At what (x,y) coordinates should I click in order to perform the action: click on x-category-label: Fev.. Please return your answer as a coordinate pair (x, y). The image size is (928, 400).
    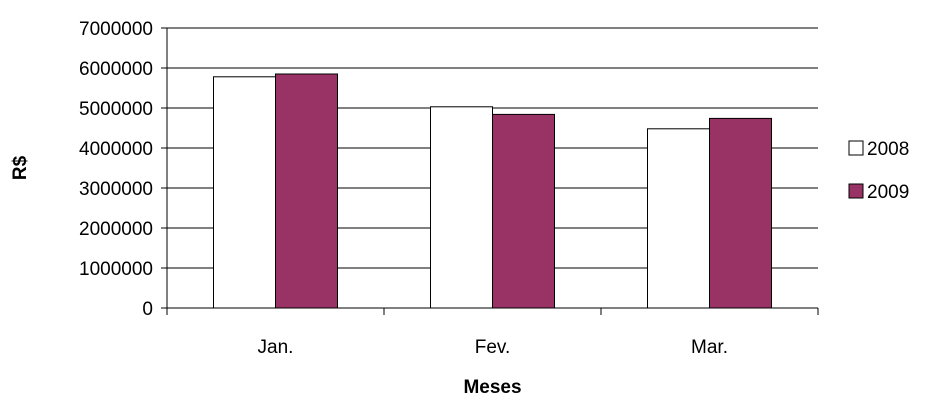
    Looking at the image, I should click on (493, 347).